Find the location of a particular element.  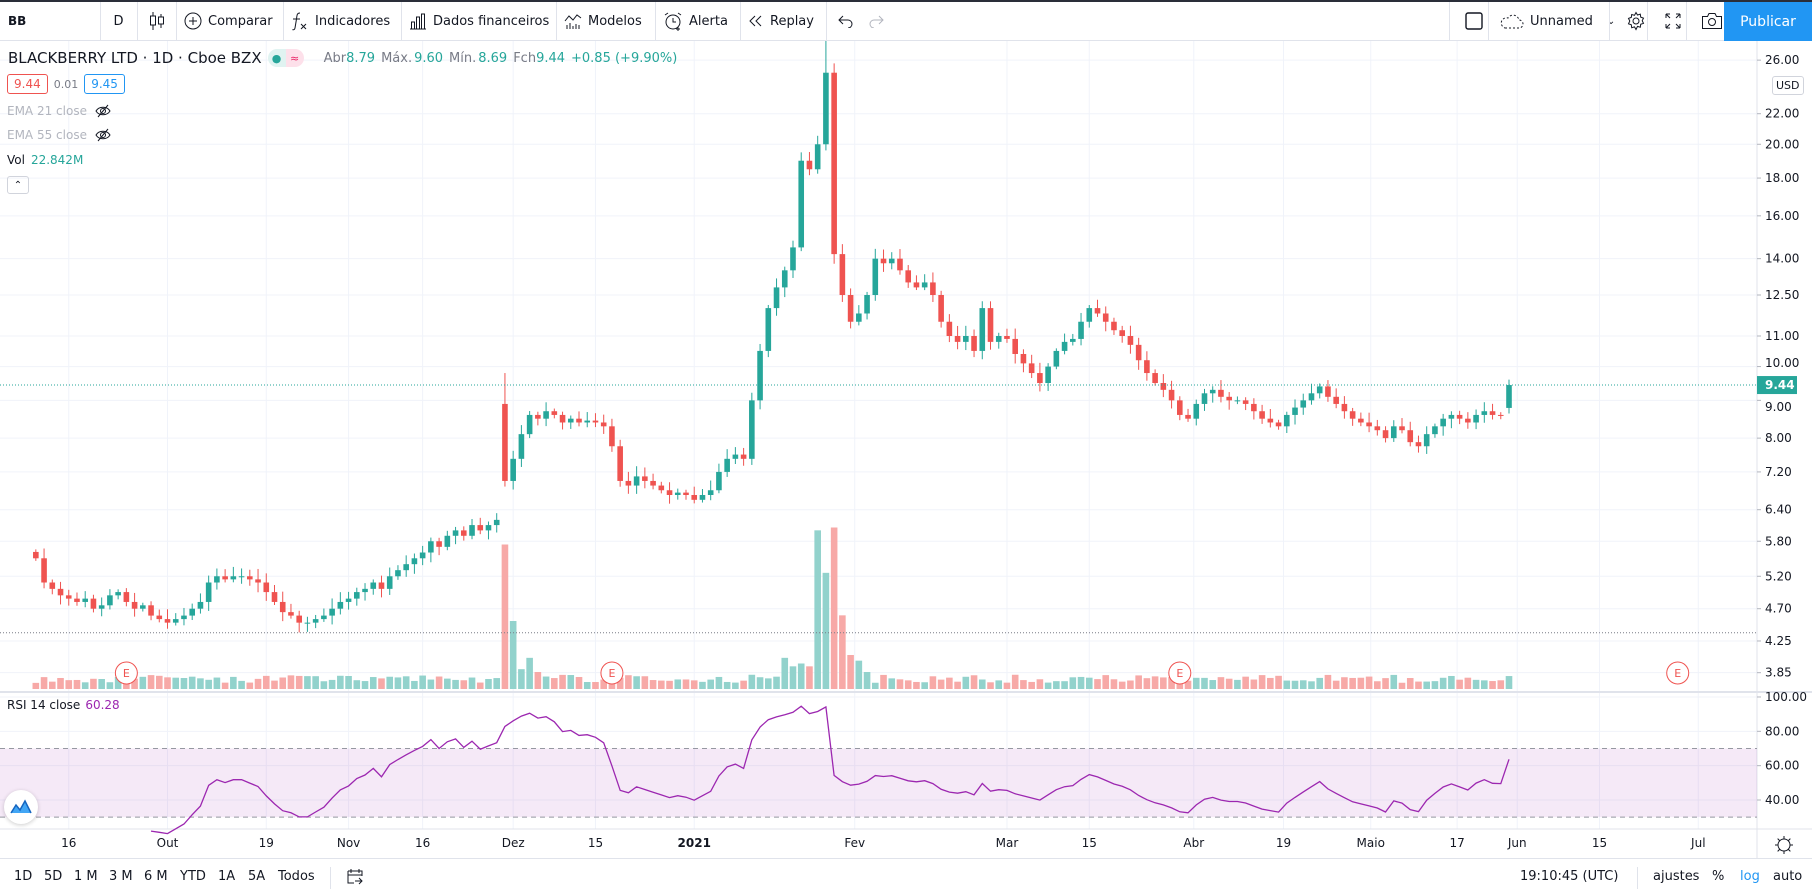

financials-button: Dados financeiros is located at coordinates (479, 21).